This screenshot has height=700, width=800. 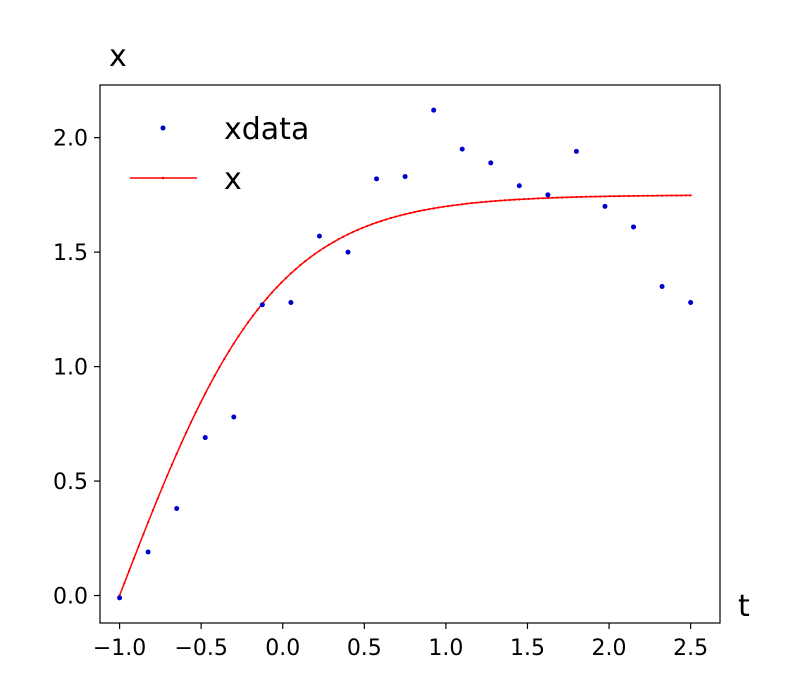 What do you see at coordinates (70, 597) in the screenshot?
I see `y-tick-label: 0.0` at bounding box center [70, 597].